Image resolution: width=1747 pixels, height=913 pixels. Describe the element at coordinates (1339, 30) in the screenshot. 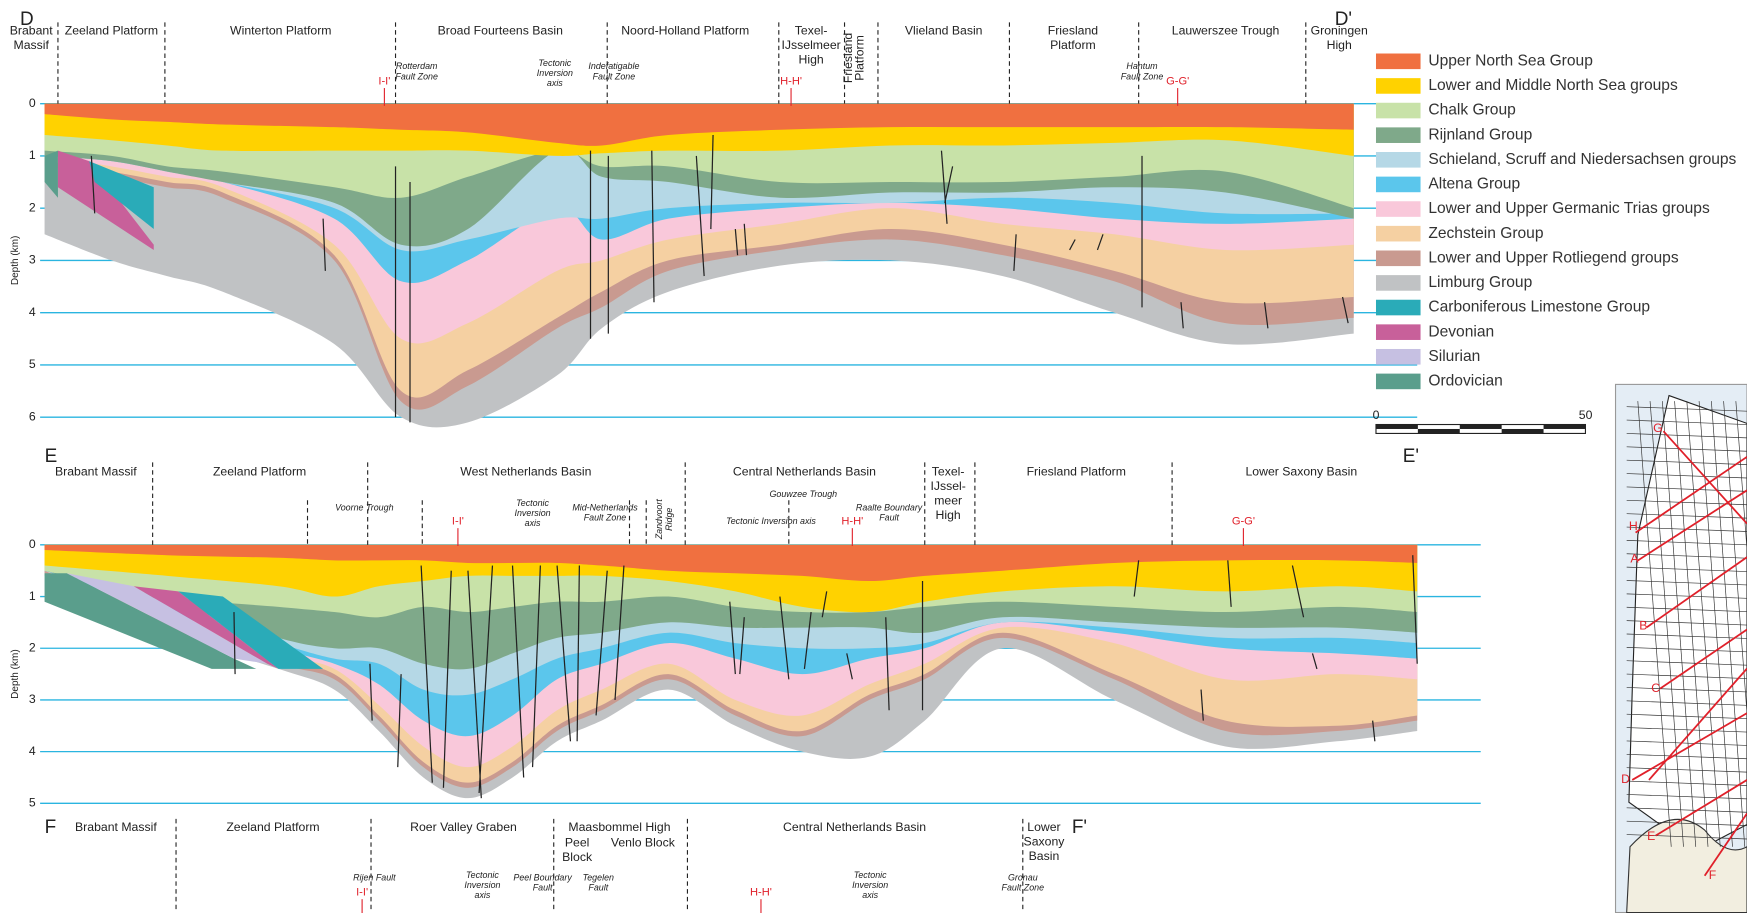

I see `region-label: Groningen` at that location.